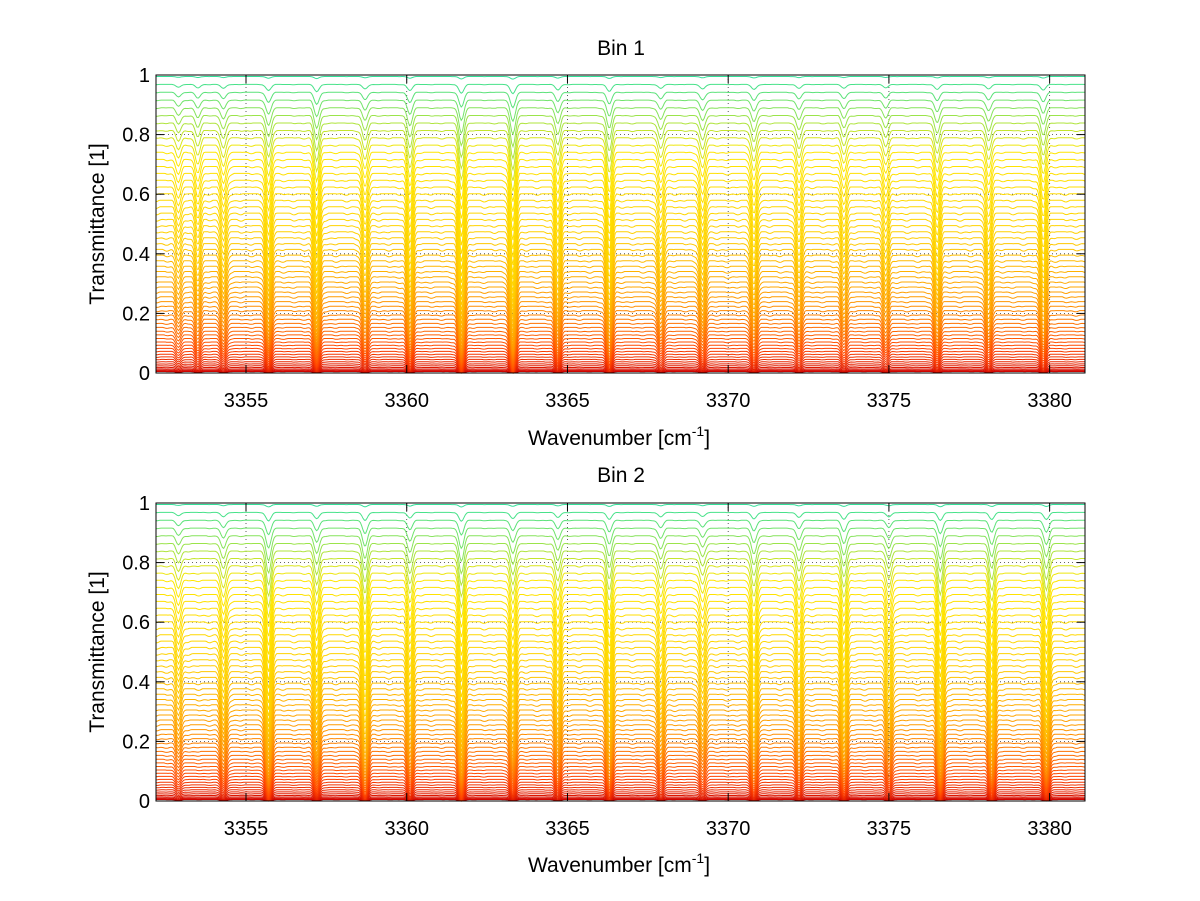  Describe the element at coordinates (1049, 401) in the screenshot. I see `x-tick-label: 3380` at that location.